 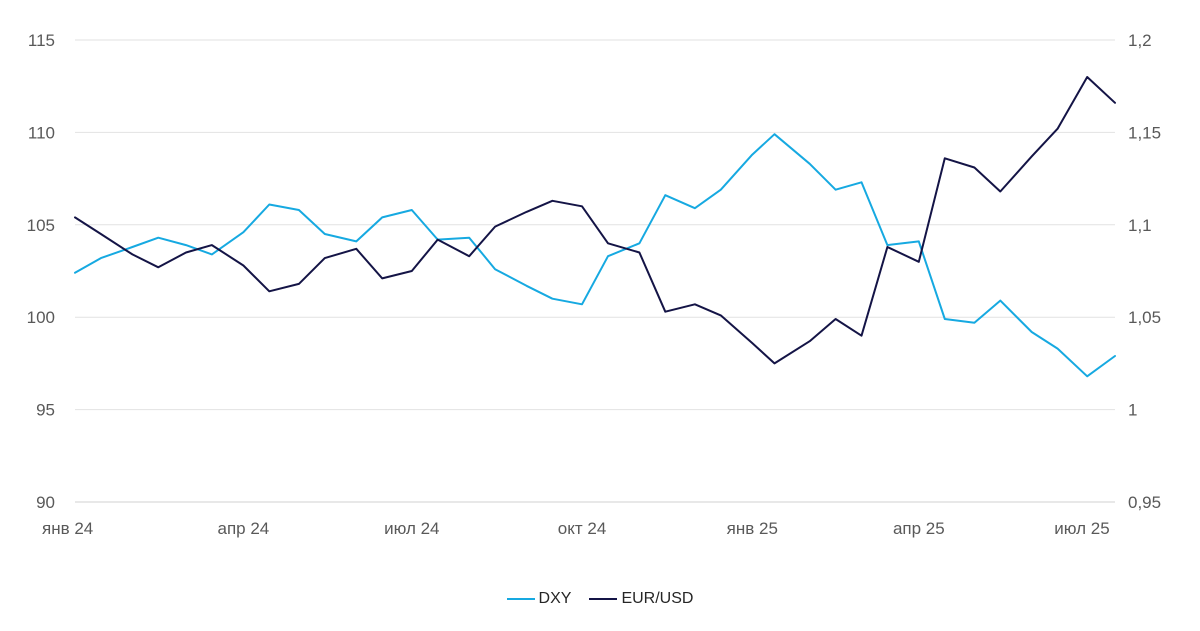 I want to click on left-axis-tick-label: 115, so click(x=41, y=40).